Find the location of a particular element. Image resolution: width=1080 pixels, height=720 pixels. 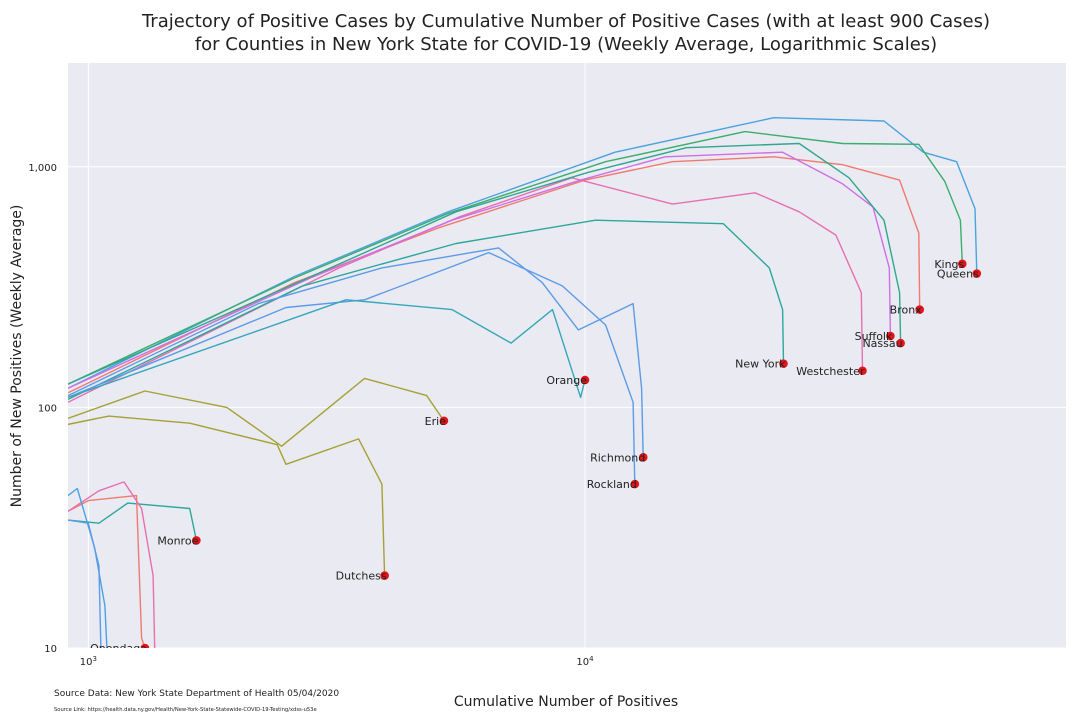

y-axis-ticks: 10 100 1,000 is located at coordinates (42, 409).